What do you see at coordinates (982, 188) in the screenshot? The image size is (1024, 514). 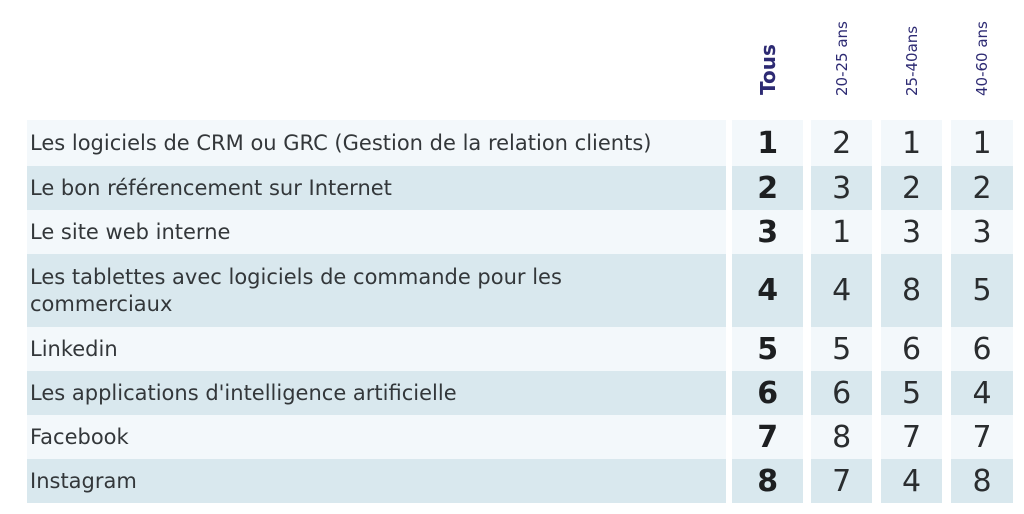 I see `rank-40-60: 2` at bounding box center [982, 188].